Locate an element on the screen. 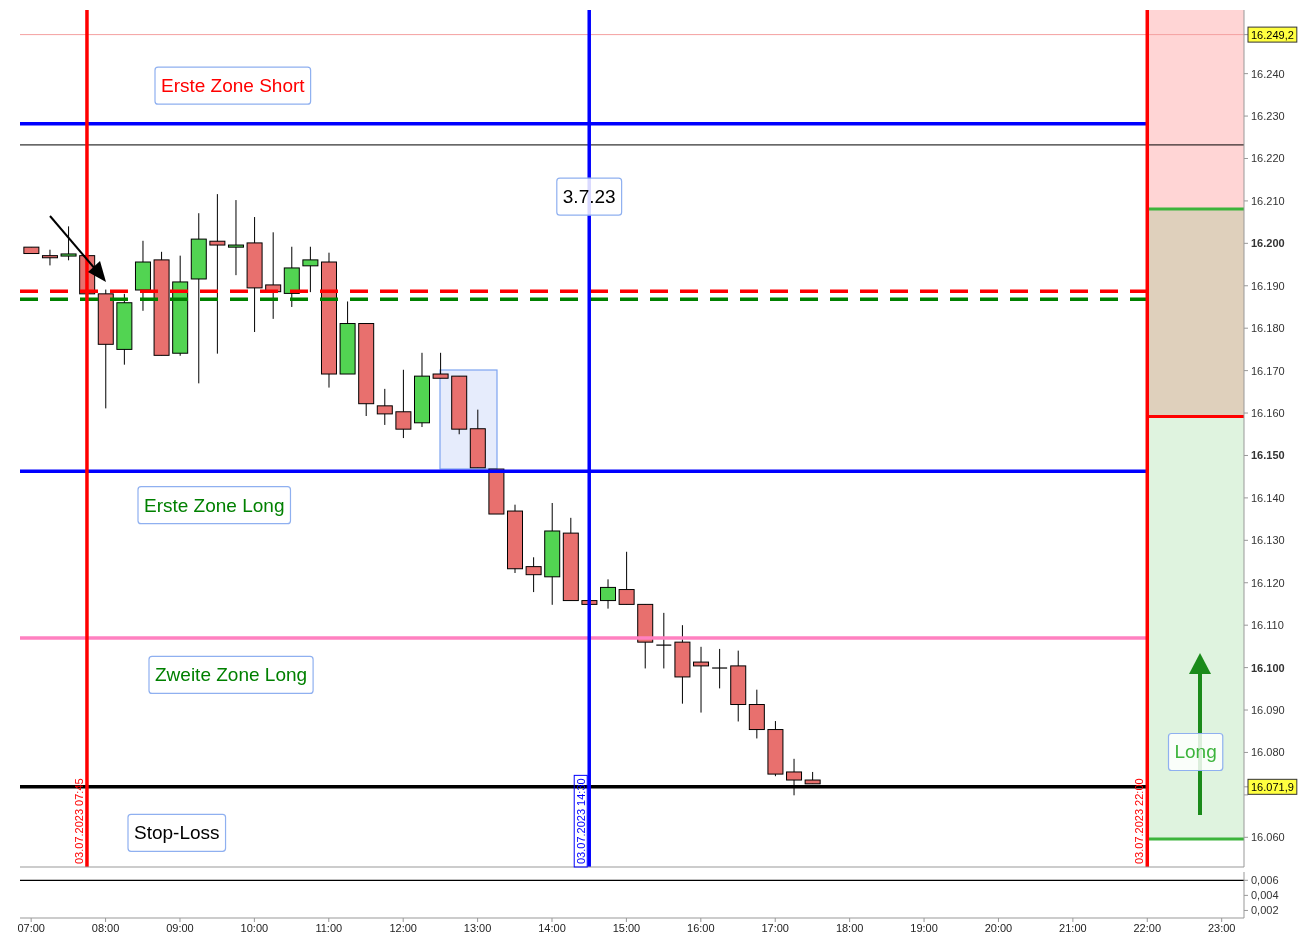  y-tick-label: 16.120 is located at coordinates (1268, 582).